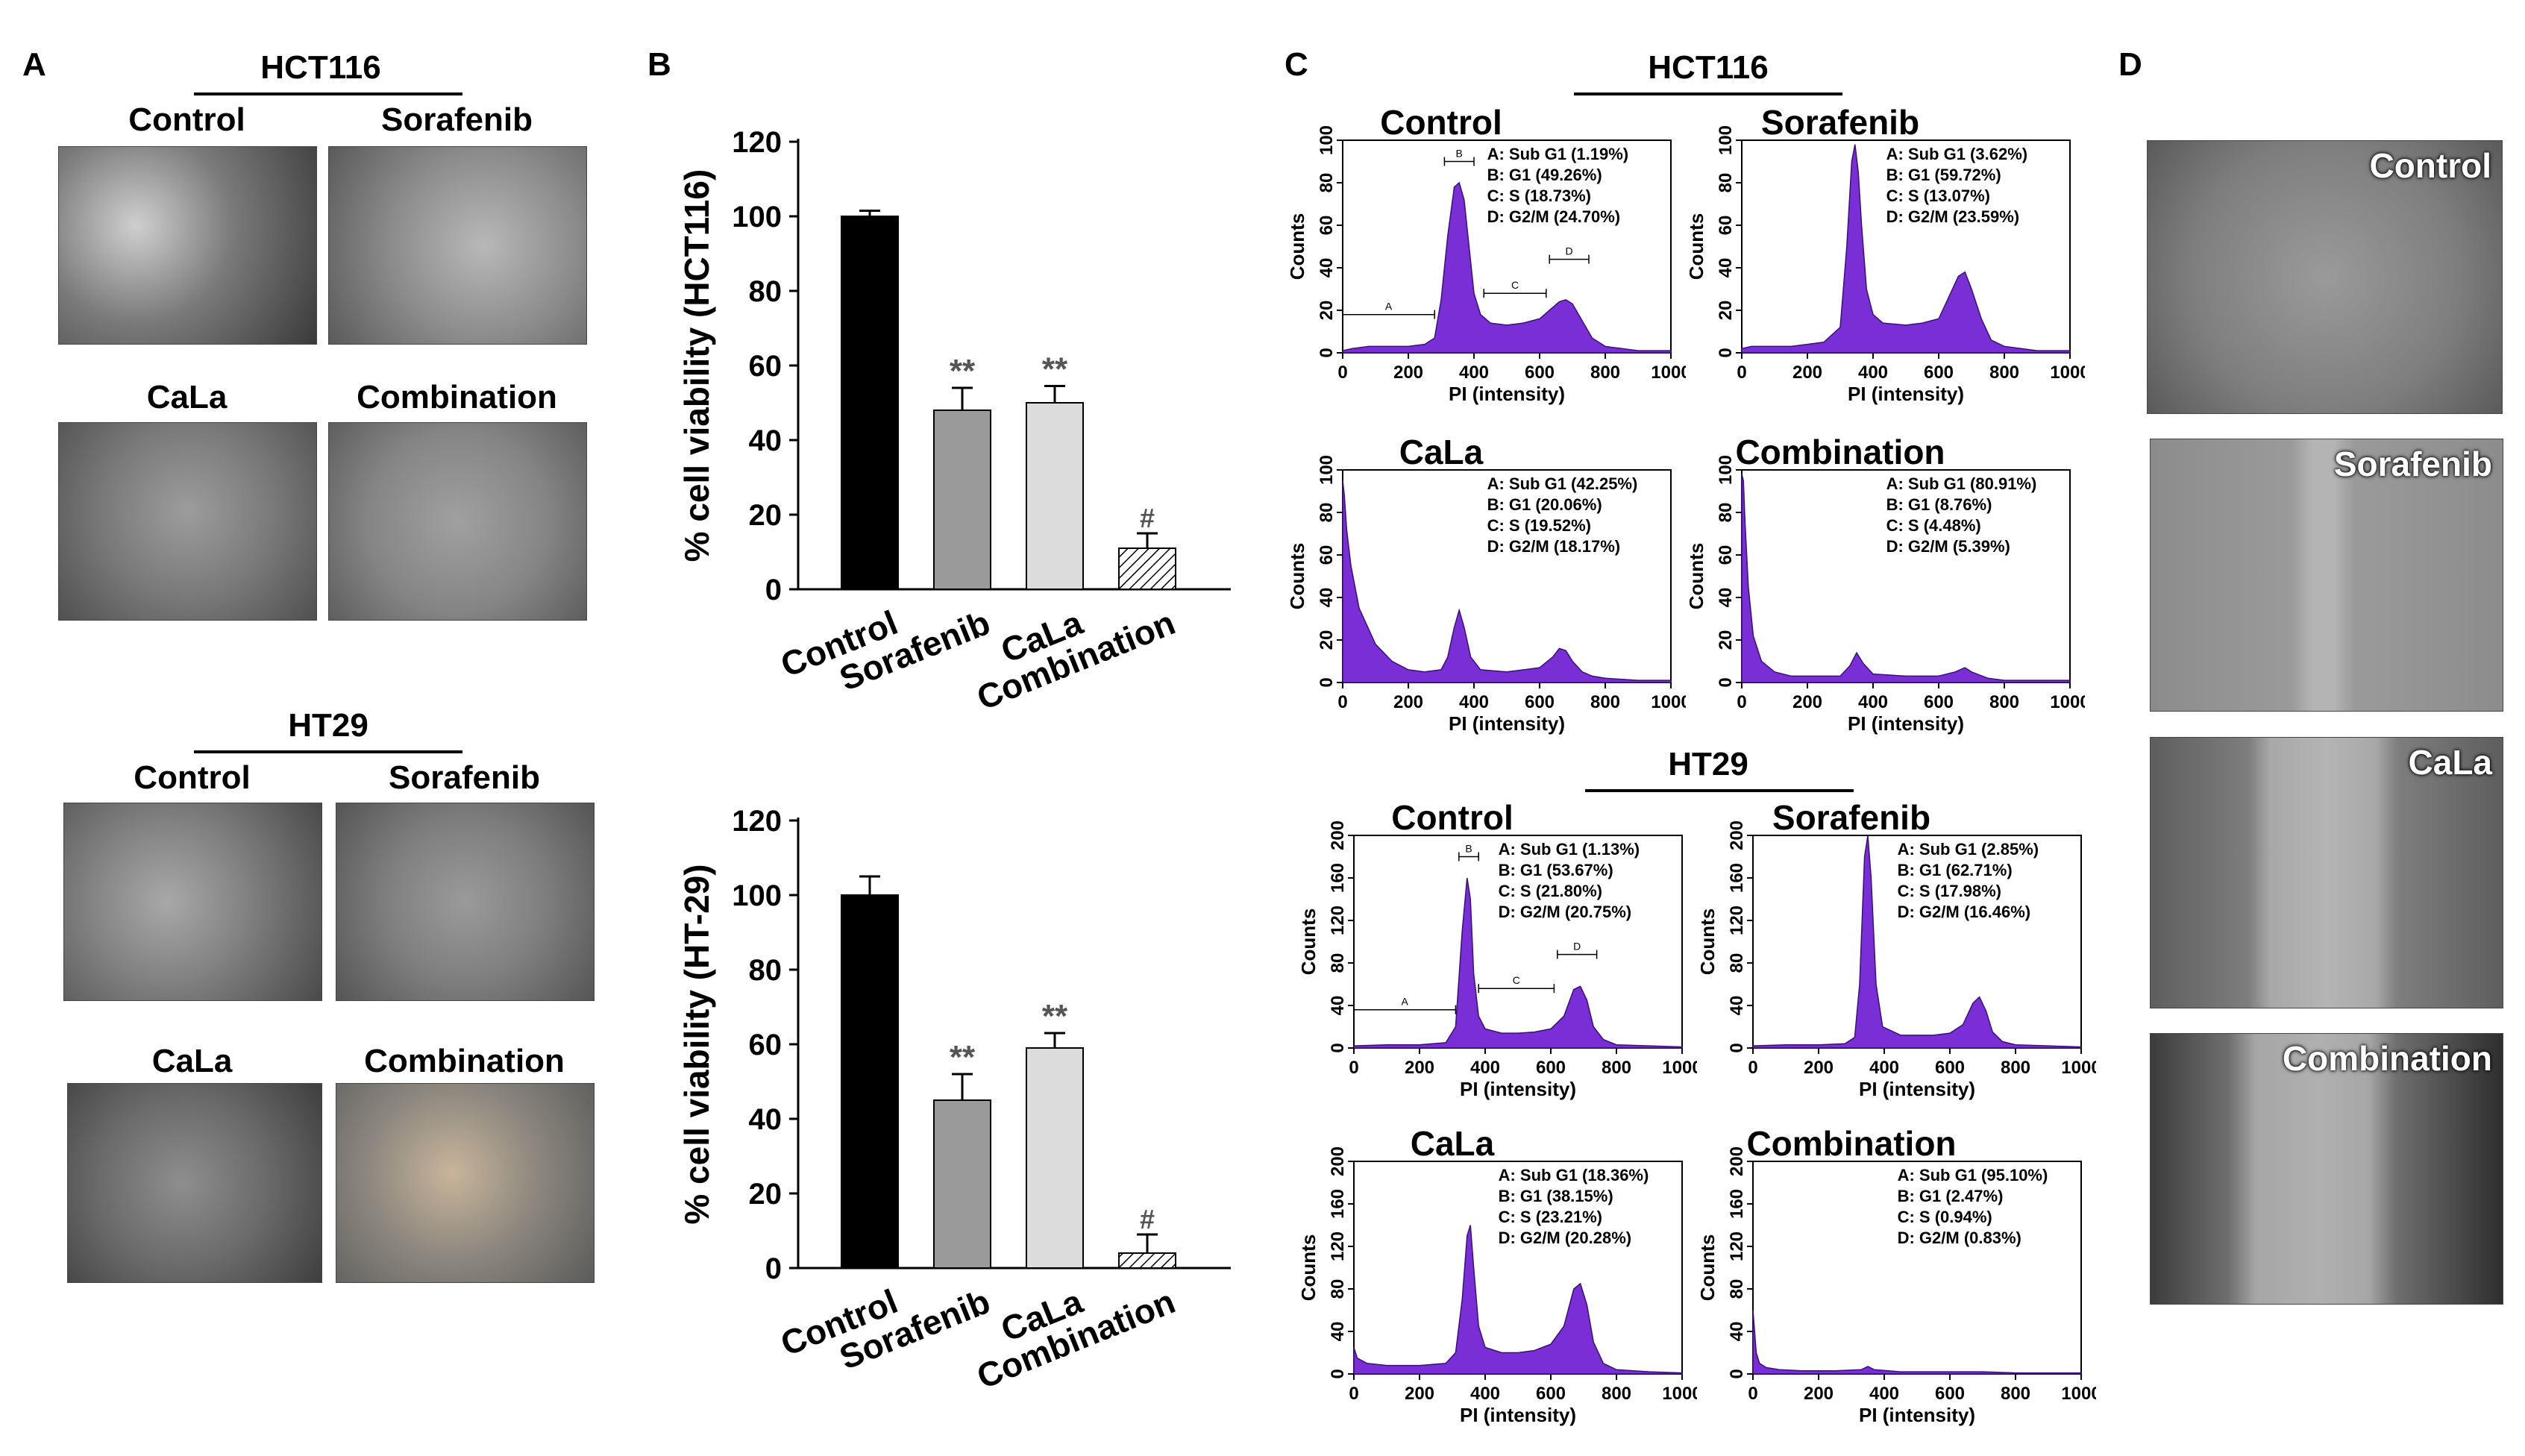 The image size is (2525, 1456). I want to click on scratch-label: Combination, so click(2387, 1058).